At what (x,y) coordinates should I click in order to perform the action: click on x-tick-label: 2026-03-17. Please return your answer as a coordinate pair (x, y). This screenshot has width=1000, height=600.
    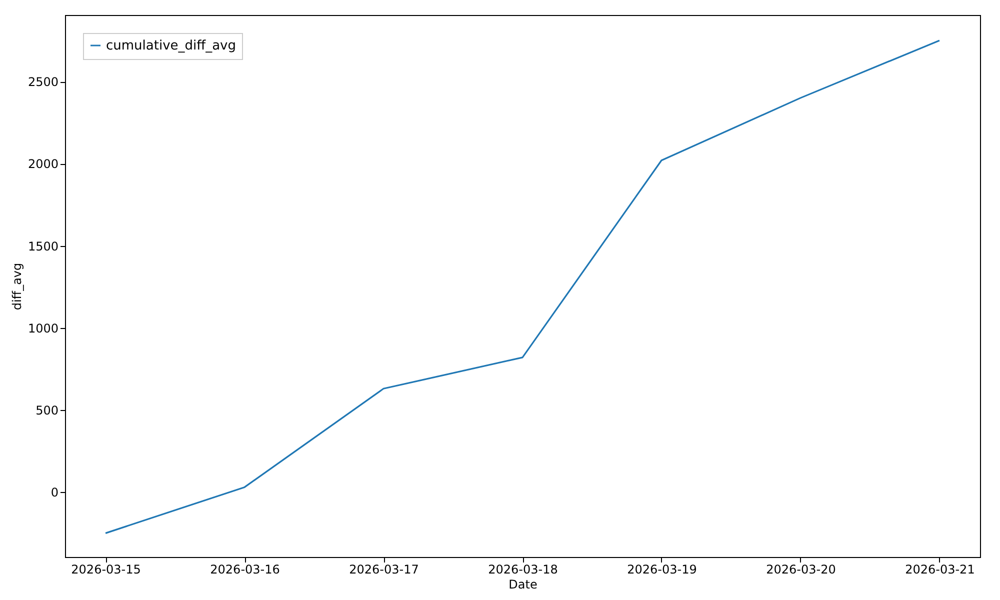
    Looking at the image, I should click on (384, 569).